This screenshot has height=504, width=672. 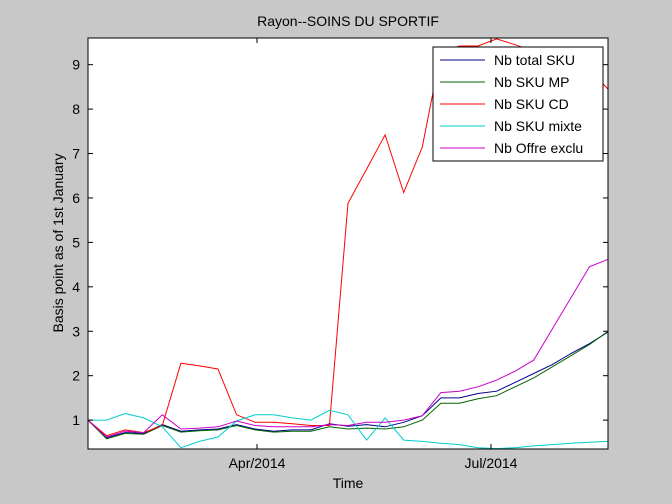 I want to click on y-tick-label: 5, so click(x=76, y=242).